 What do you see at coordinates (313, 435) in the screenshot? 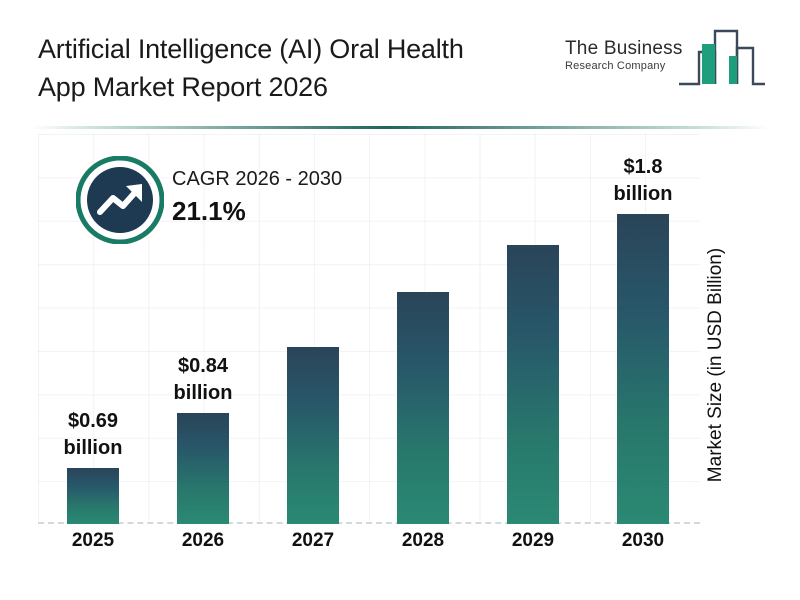
I see `bar-2027` at bounding box center [313, 435].